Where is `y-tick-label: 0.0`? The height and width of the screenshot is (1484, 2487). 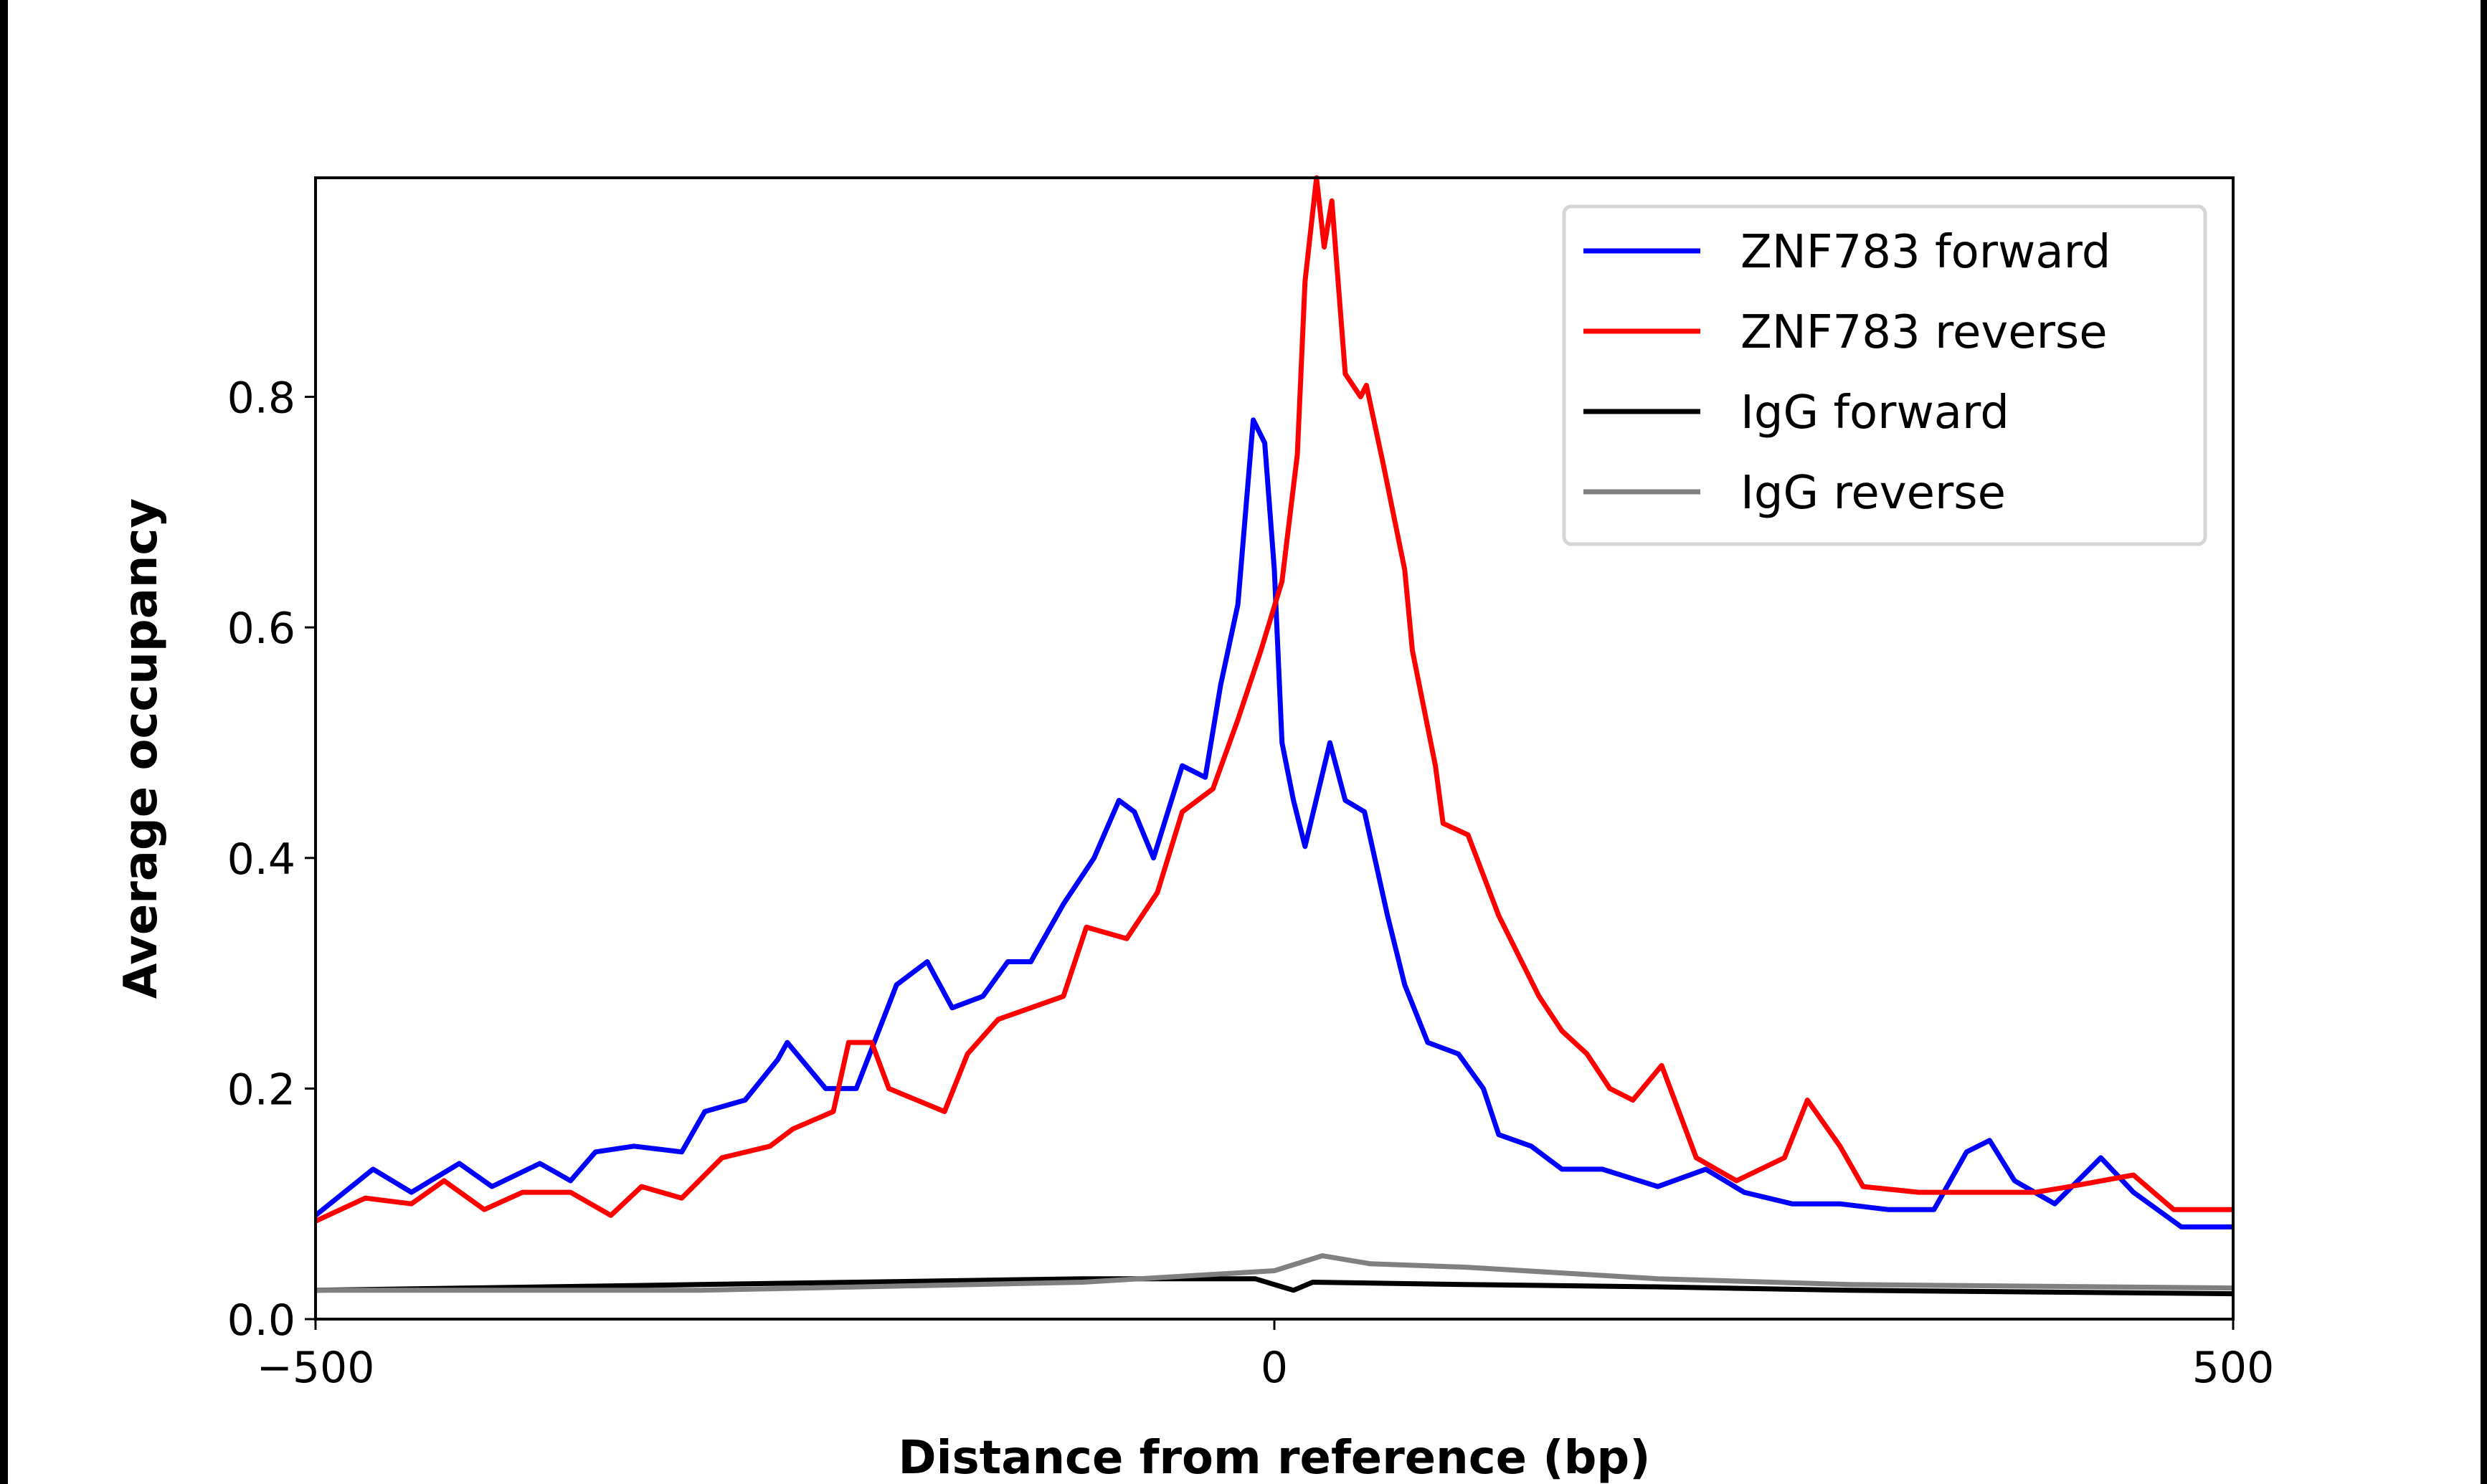
y-tick-label: 0.0 is located at coordinates (261, 1321).